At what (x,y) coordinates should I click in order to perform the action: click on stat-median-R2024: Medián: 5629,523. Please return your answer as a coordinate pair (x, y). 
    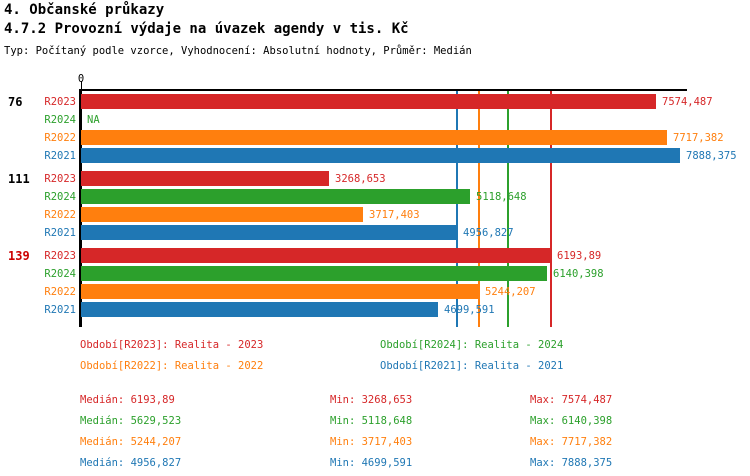
    Looking at the image, I should click on (131, 421).